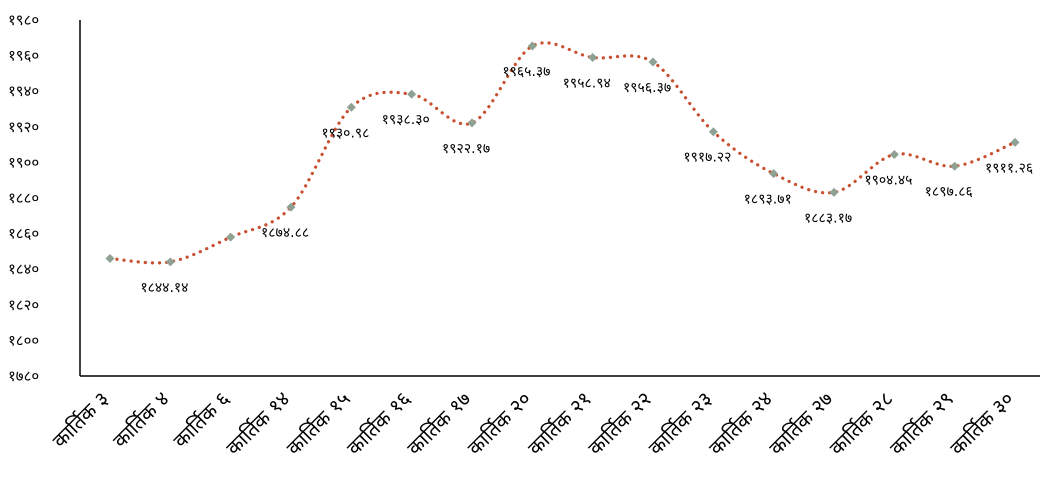 The image size is (1043, 487). What do you see at coordinates (647, 88) in the screenshot?
I see `data-label: १९५६.३७` at bounding box center [647, 88].